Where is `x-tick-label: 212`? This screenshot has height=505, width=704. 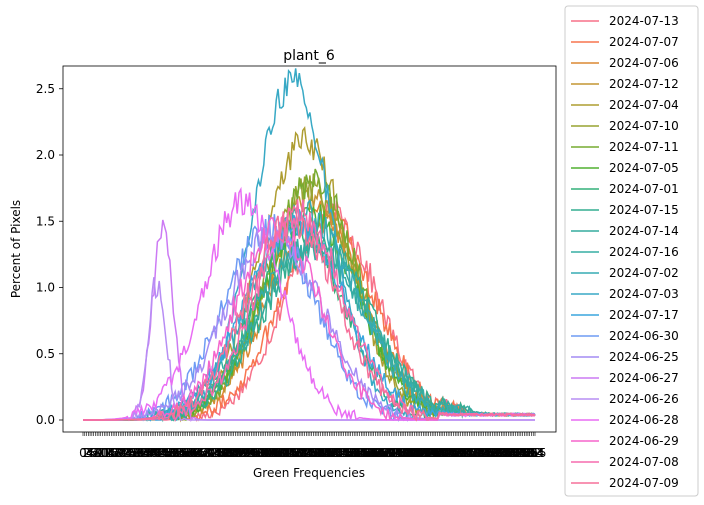
x-tick-label: 212 is located at coordinates (458, 453).